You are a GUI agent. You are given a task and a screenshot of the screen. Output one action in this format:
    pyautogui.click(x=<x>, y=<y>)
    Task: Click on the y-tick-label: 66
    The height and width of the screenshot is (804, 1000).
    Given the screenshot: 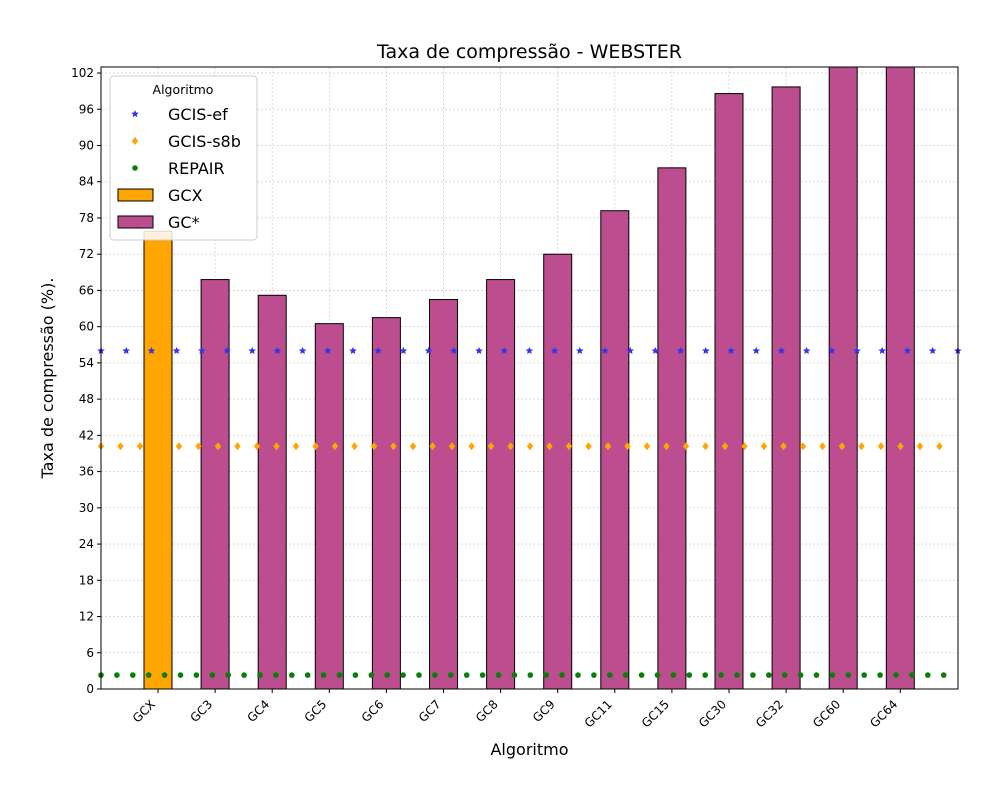 What is the action you would take?
    pyautogui.click(x=86, y=290)
    